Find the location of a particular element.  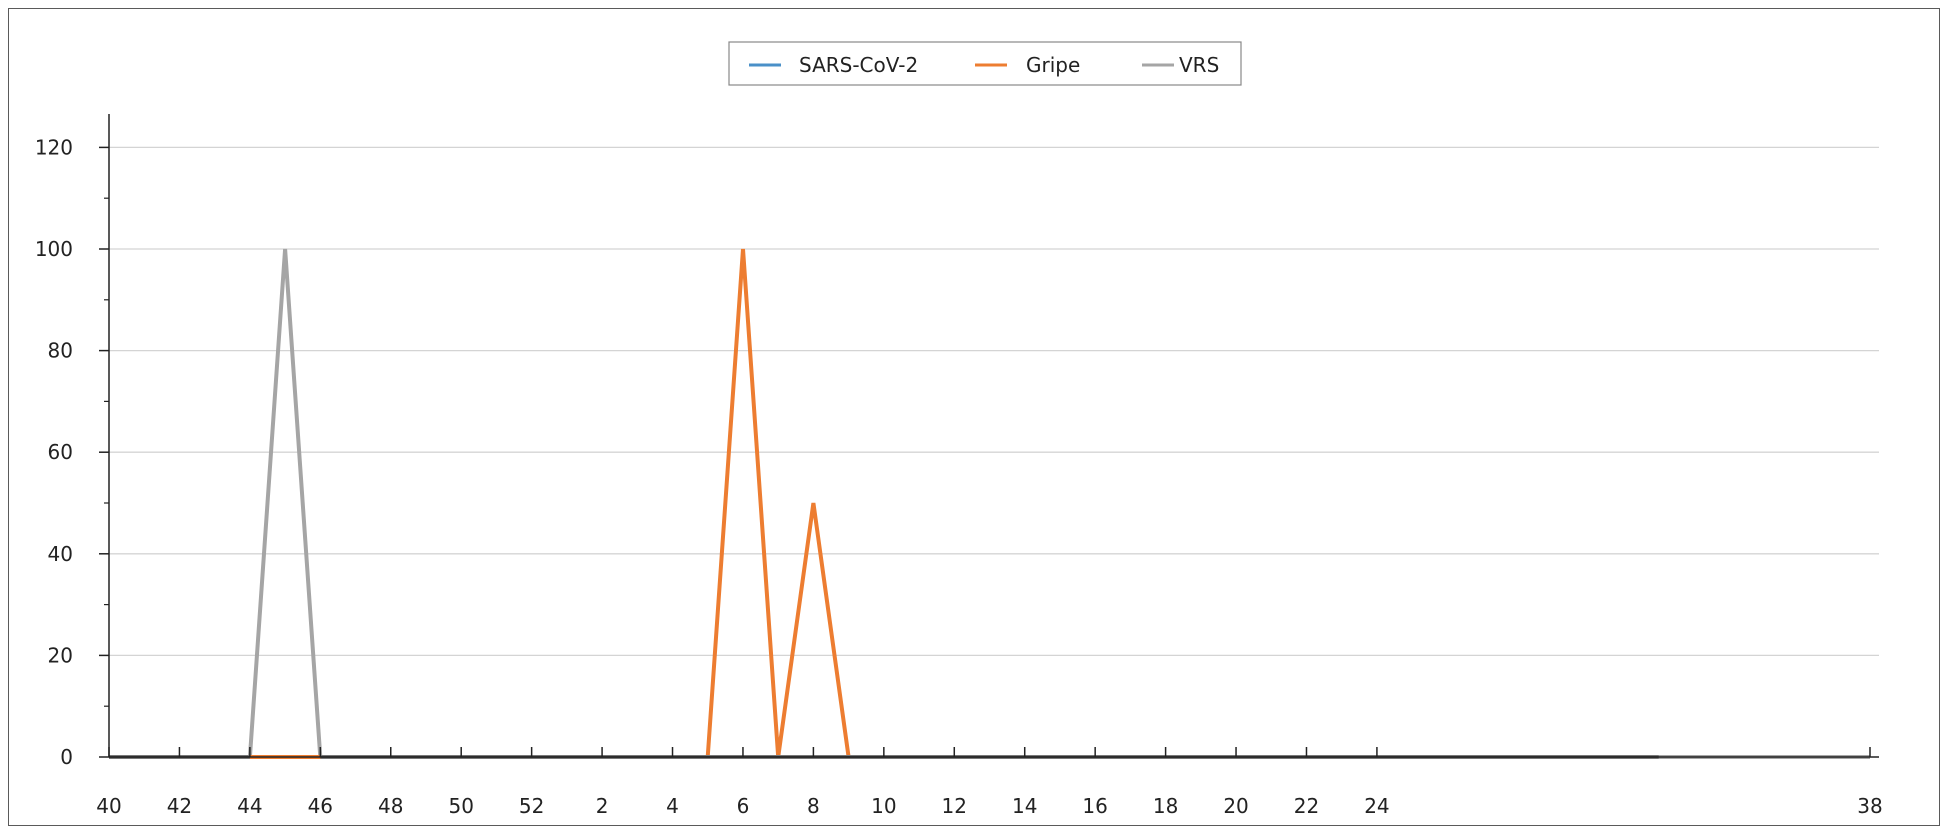

y-tick-label: 80 is located at coordinates (60, 351).